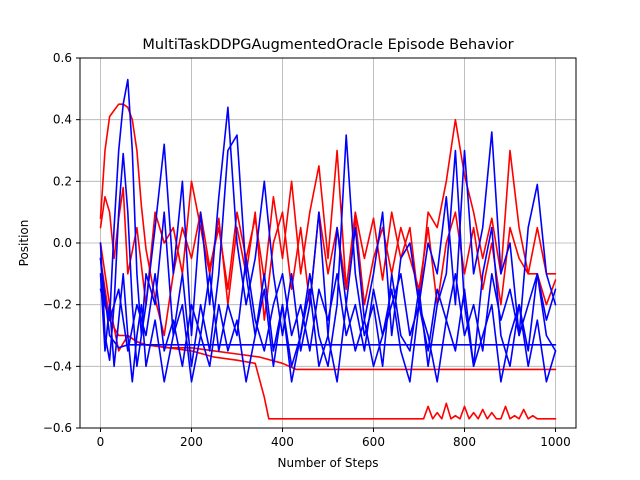  Describe the element at coordinates (24, 243) in the screenshot. I see `y-axis-label: Position` at that location.